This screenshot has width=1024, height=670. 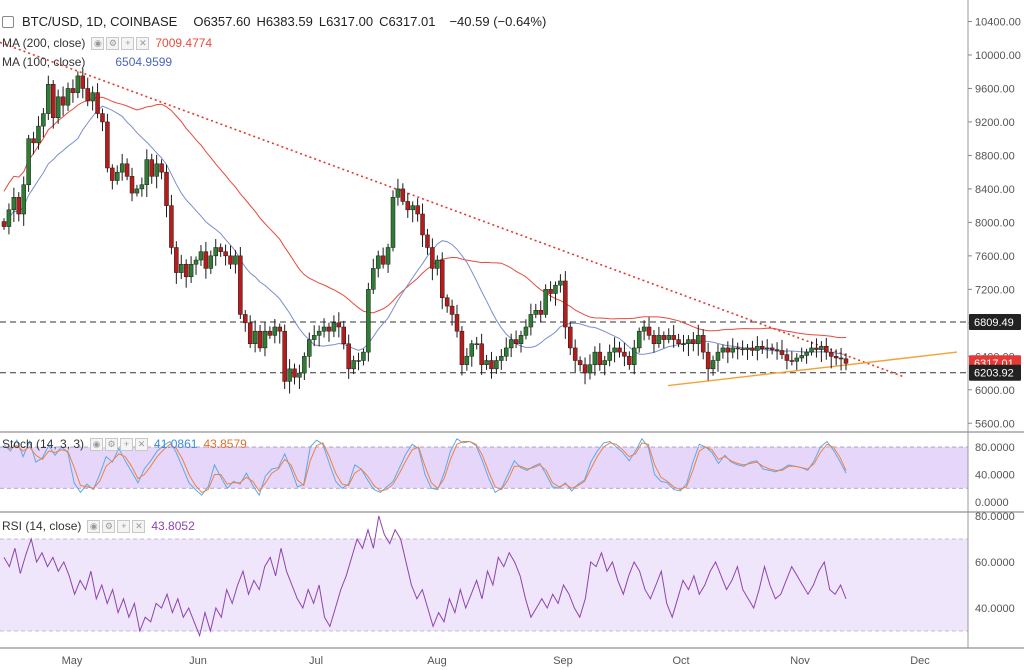 What do you see at coordinates (225, 444) in the screenshot?
I see `stoch-d-value: 43.8579` at bounding box center [225, 444].